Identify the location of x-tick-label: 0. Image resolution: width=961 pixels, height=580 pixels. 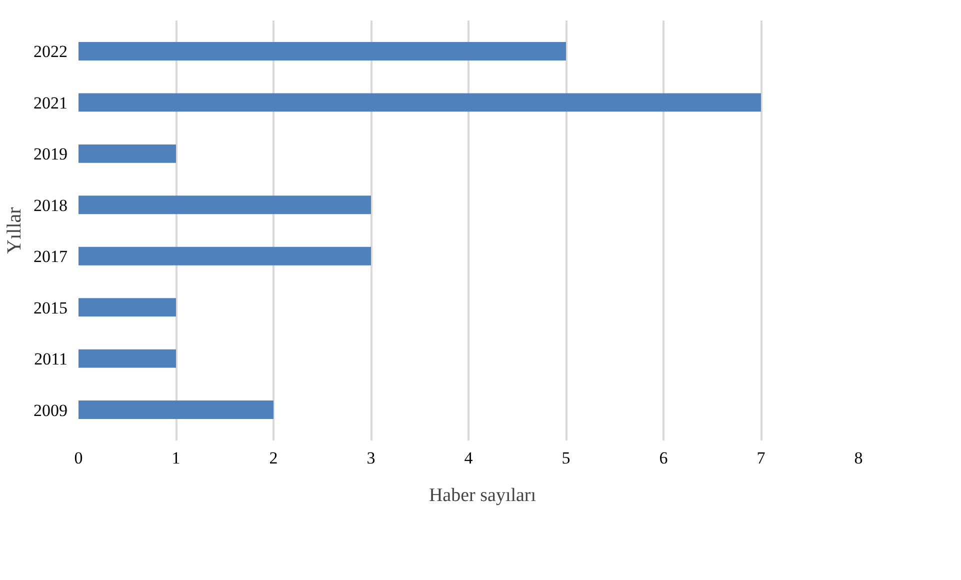
(78, 458).